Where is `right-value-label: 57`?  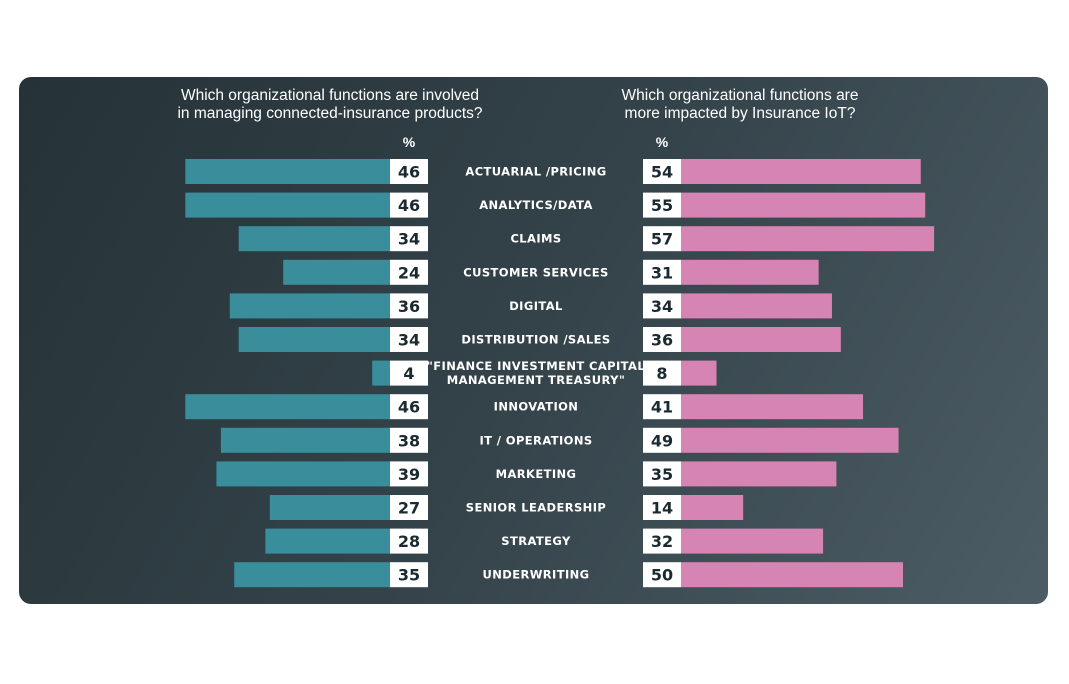
right-value-label: 57 is located at coordinates (662, 239).